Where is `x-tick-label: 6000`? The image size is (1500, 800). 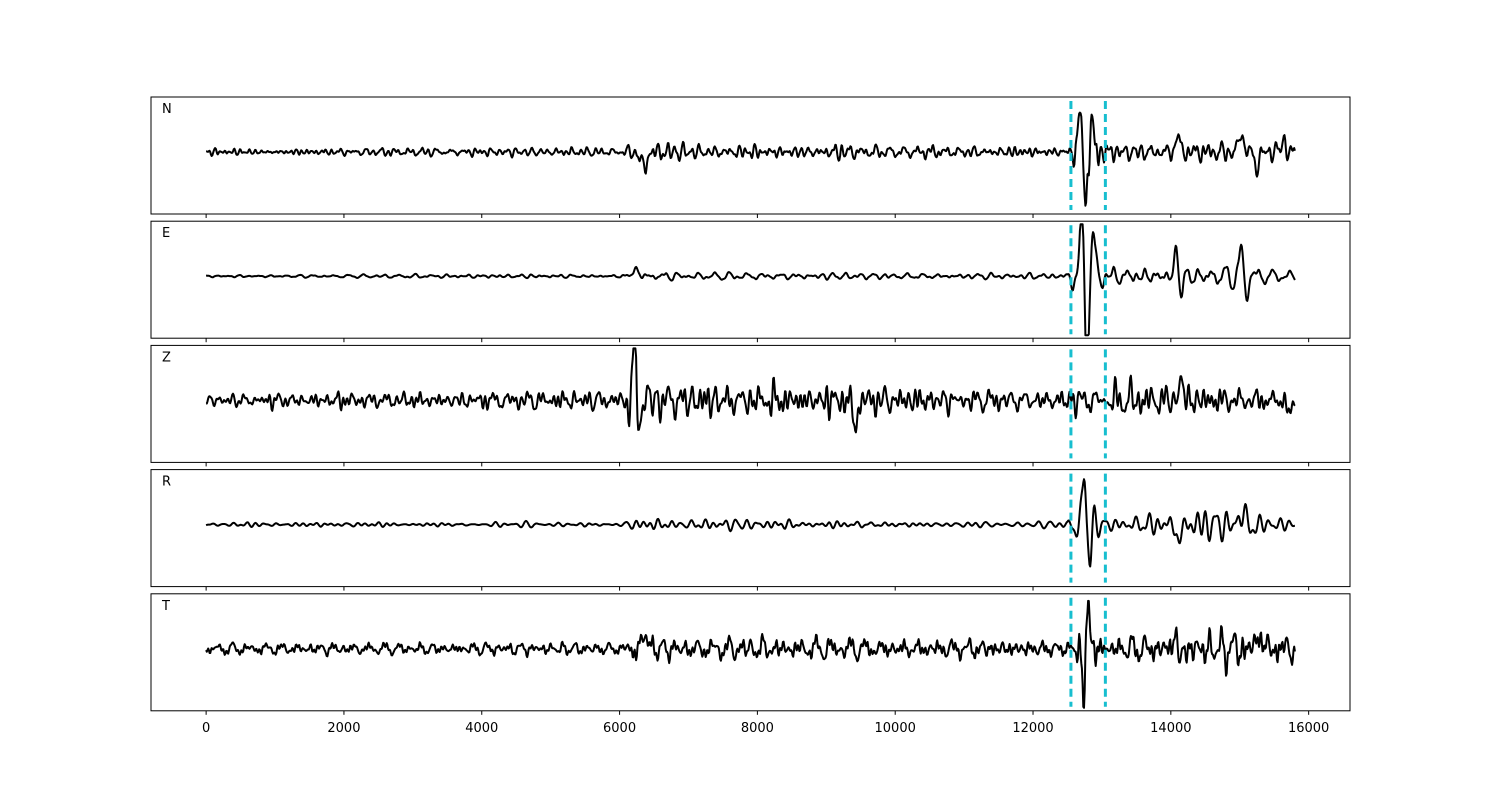 x-tick-label: 6000 is located at coordinates (619, 728).